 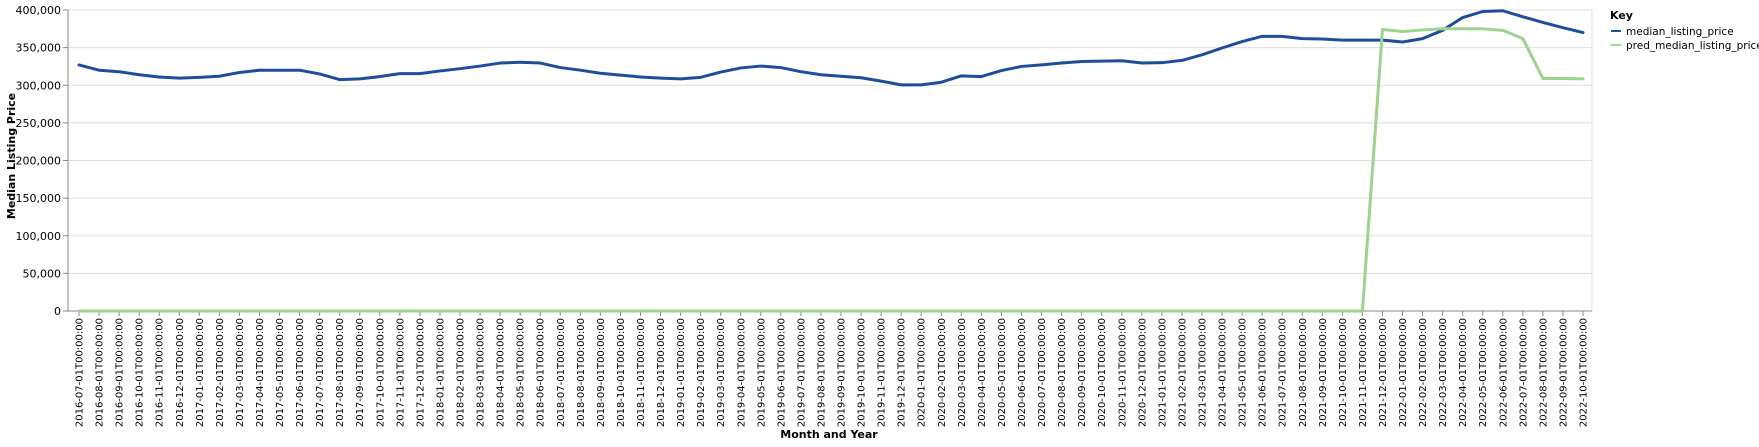 I want to click on x-tick-label: 2018-03-01T00:00:00, so click(x=481, y=372).